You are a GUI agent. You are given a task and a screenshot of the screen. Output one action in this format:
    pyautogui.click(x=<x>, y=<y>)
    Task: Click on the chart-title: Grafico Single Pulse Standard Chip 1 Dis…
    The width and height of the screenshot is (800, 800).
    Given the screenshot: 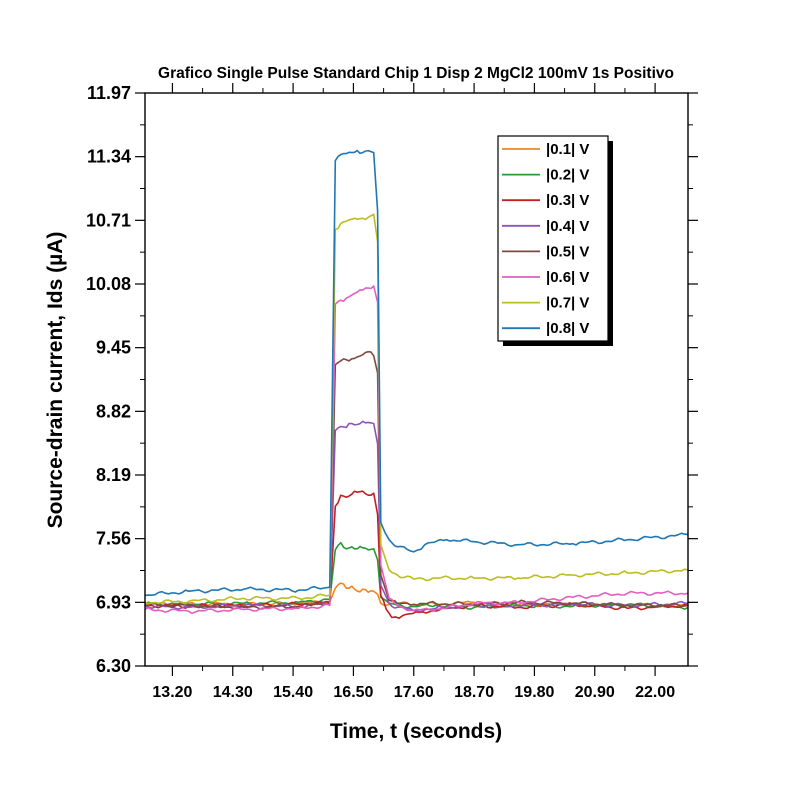 What is the action you would take?
    pyautogui.click(x=416, y=73)
    